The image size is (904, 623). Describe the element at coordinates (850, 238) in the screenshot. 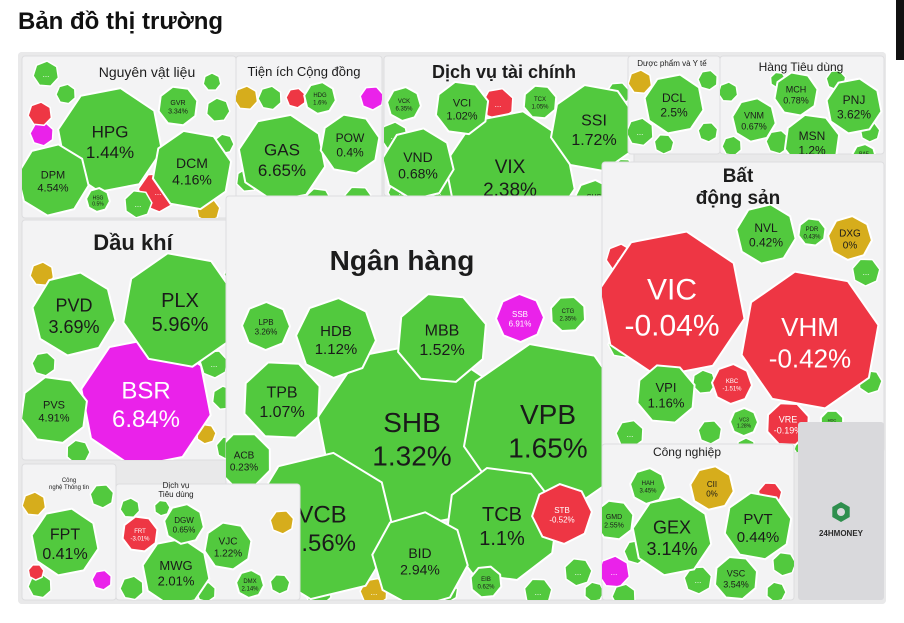

I see `stock-cell-dxg` at that location.